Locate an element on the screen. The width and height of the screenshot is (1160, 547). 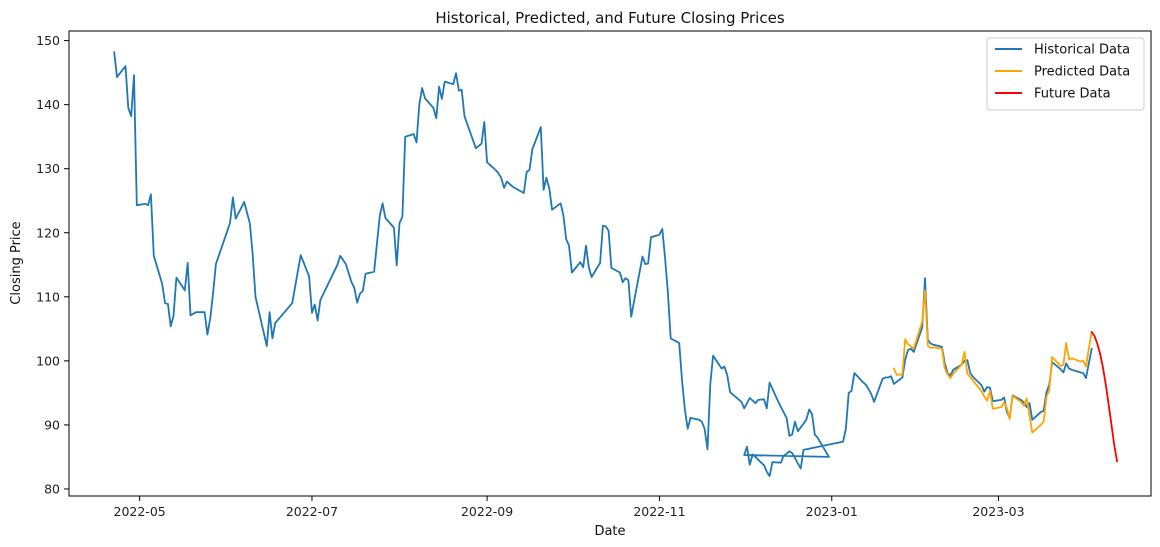
y-tick-label: 80 is located at coordinates (52, 488).